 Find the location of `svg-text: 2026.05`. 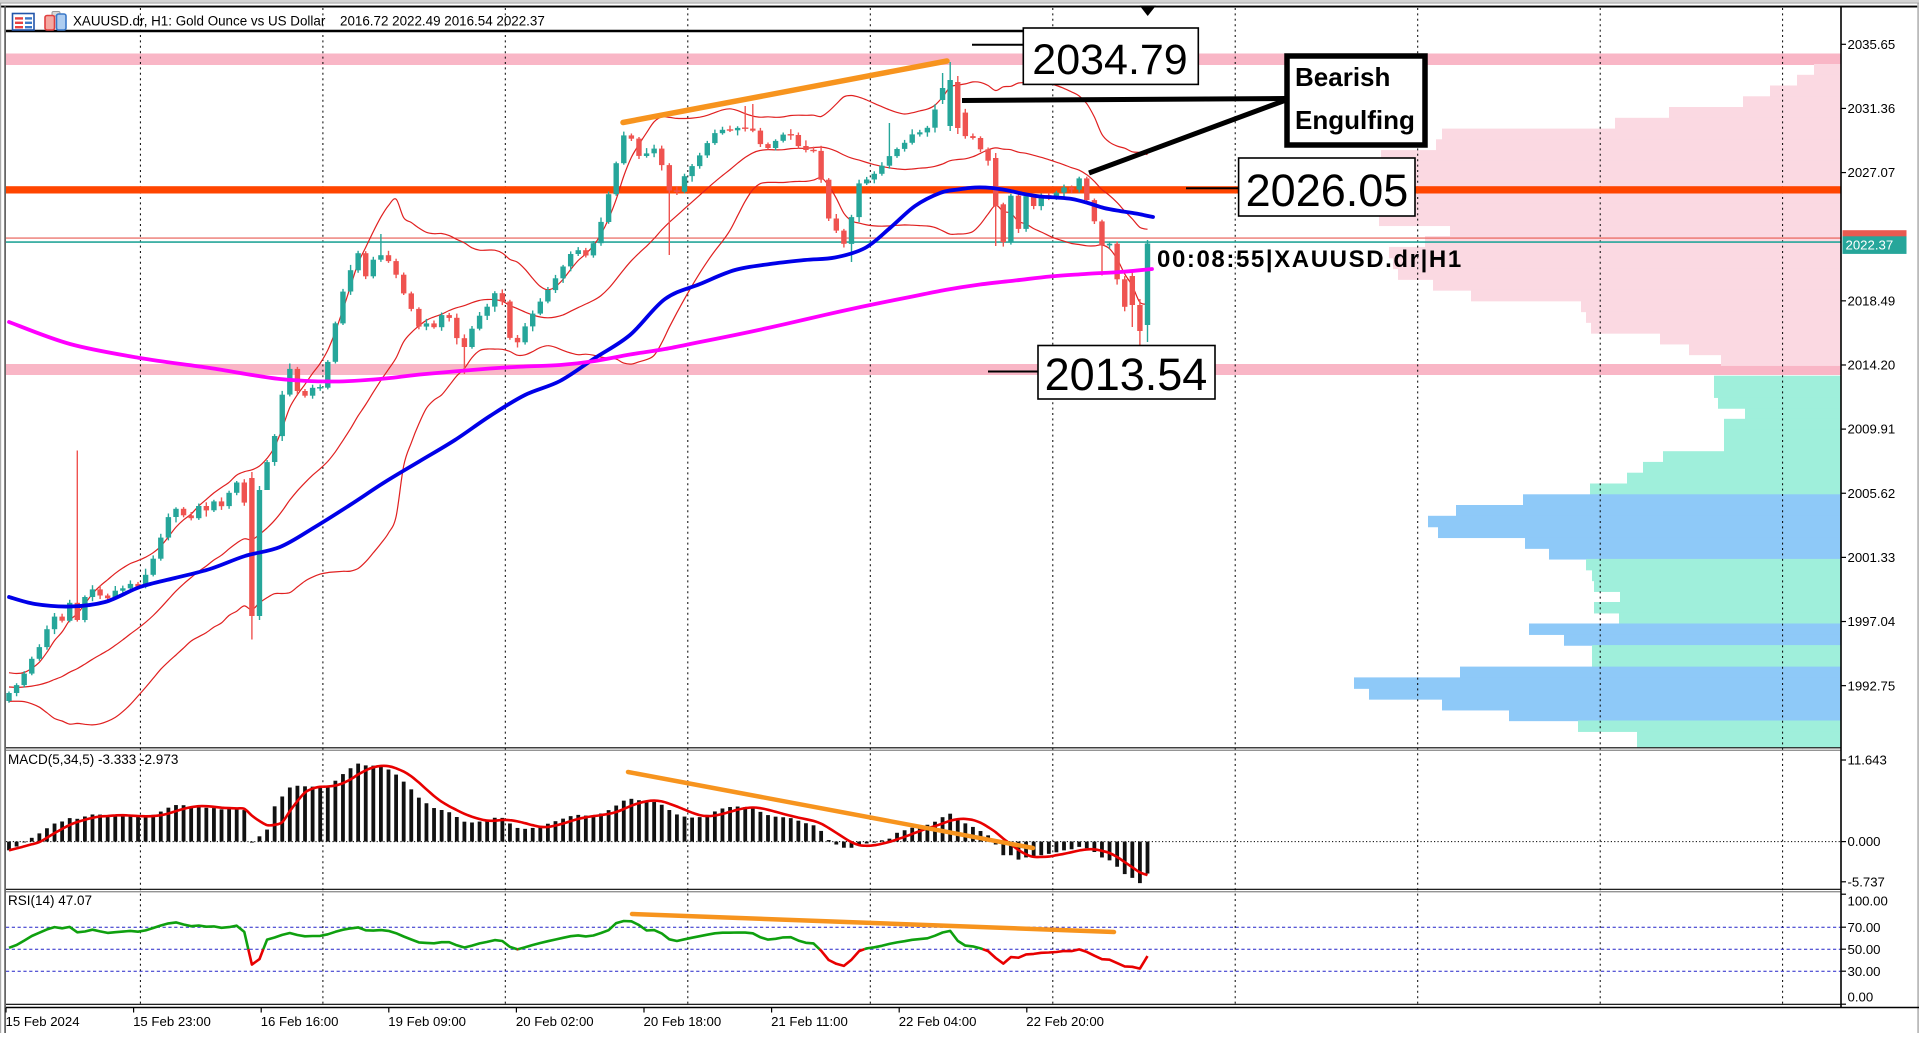

svg-text: 2026.05 is located at coordinates (1327, 190).